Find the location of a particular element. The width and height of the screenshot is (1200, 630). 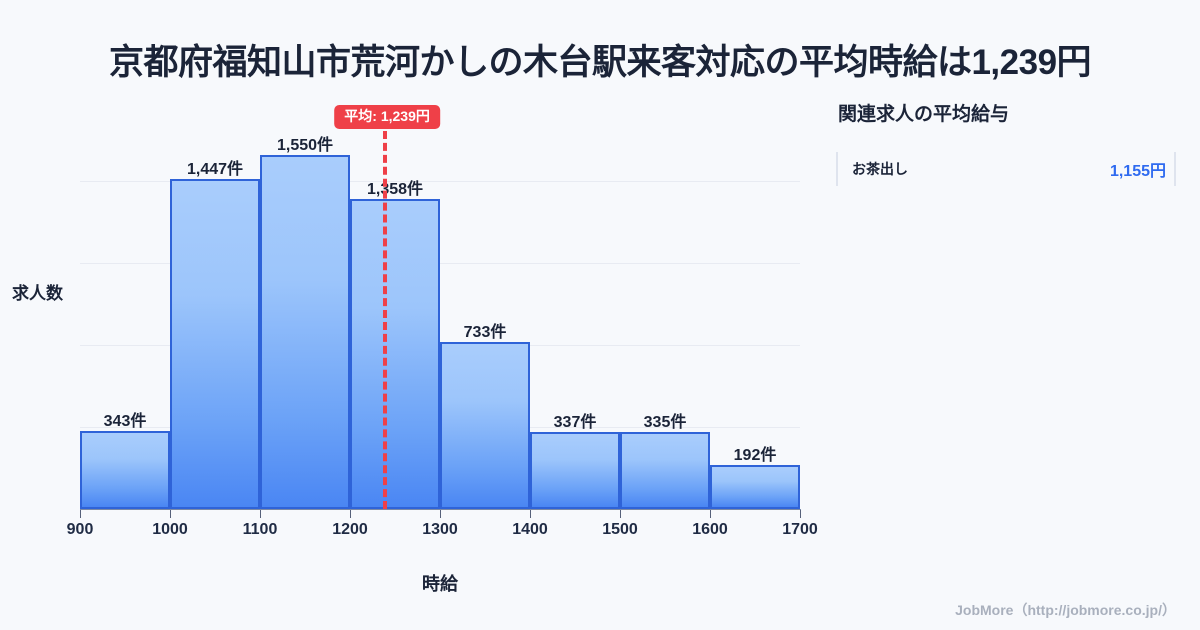

related-salary-title: 関連求人の平均給与 is located at coordinates (924, 114).